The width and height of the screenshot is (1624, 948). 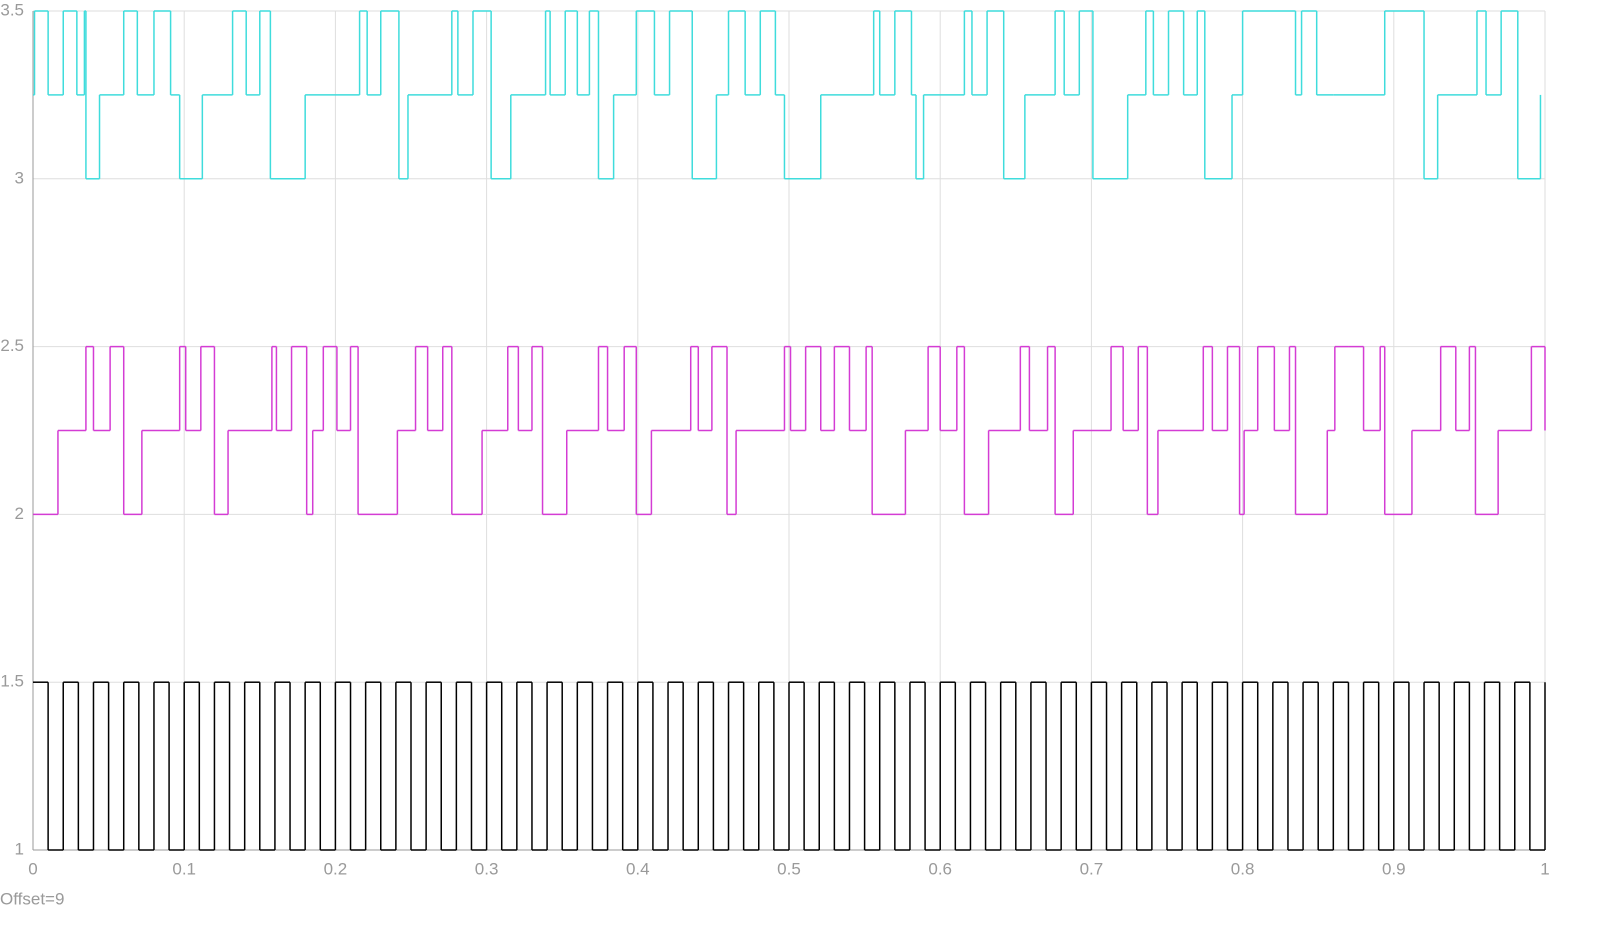 I want to click on x-tick-label: 0.3, so click(x=487, y=868).